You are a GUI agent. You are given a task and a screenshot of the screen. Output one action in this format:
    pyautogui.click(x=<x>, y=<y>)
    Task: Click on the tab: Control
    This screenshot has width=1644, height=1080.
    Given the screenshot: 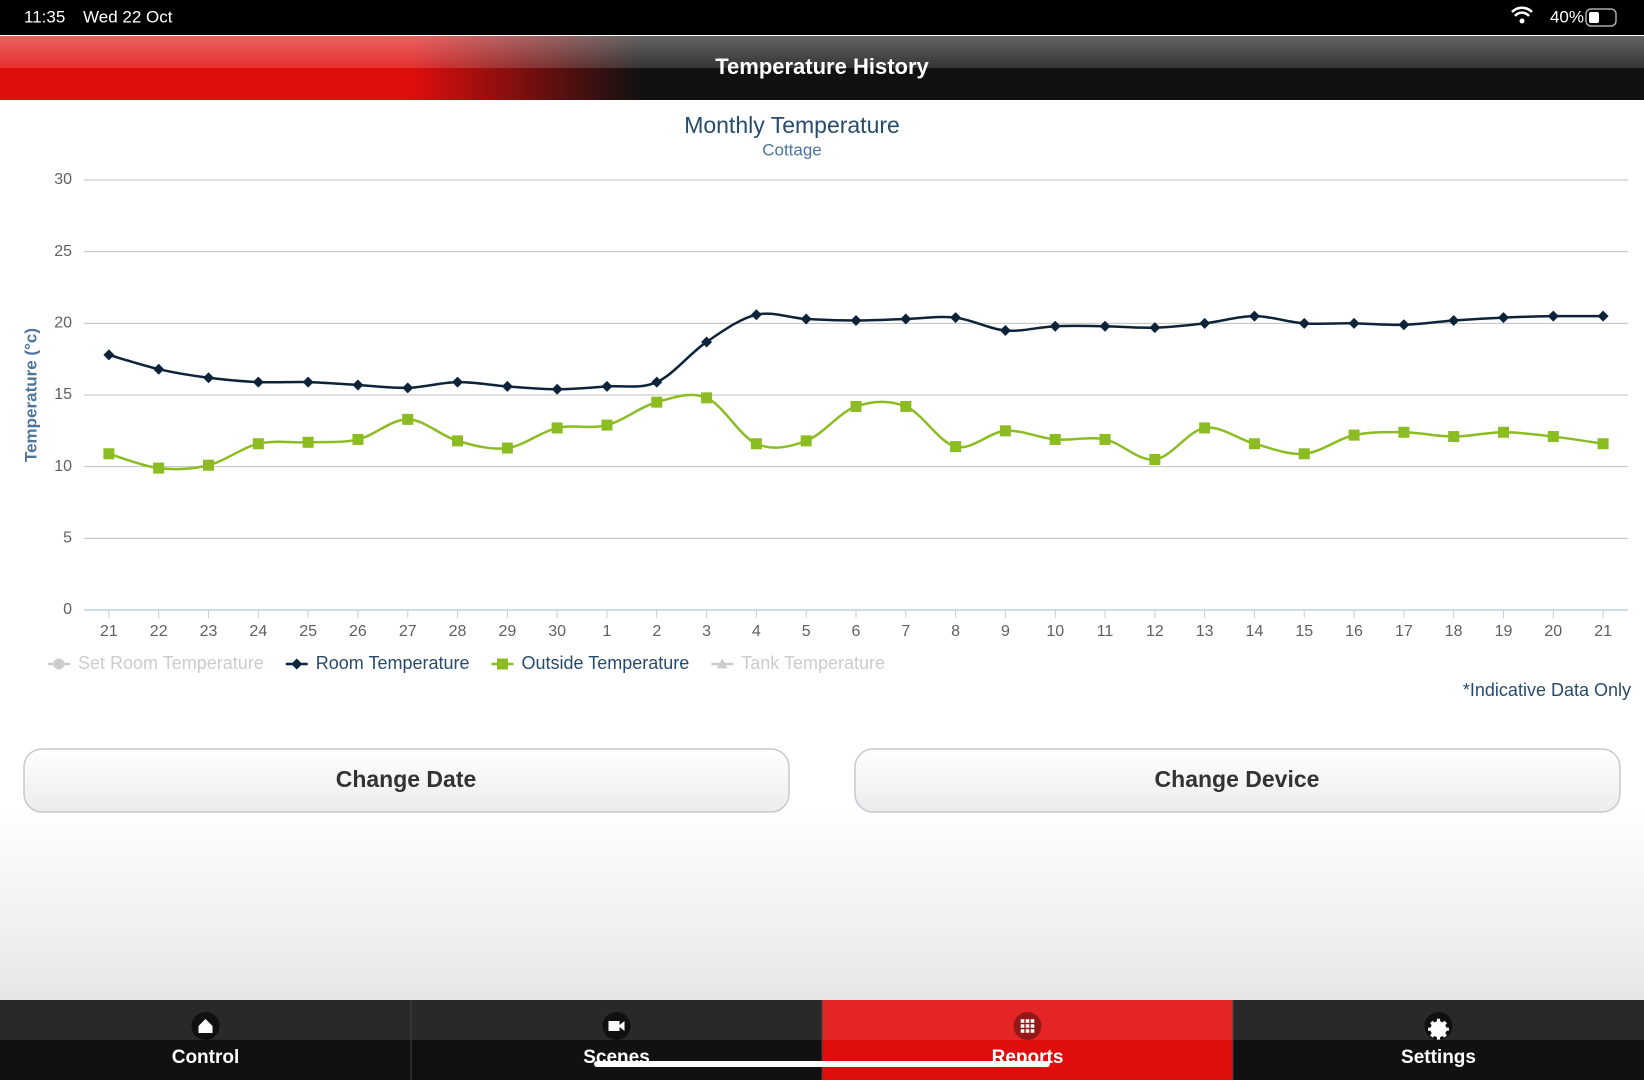 What is the action you would take?
    pyautogui.click(x=205, y=1040)
    